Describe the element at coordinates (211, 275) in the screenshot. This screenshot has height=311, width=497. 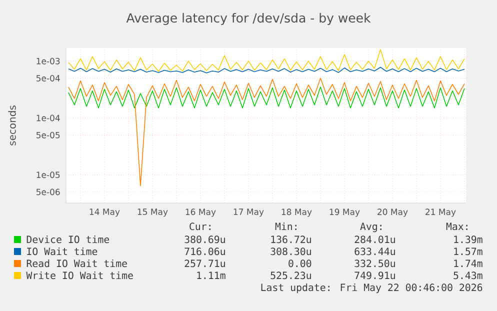
I see `text: 1.11m` at that location.